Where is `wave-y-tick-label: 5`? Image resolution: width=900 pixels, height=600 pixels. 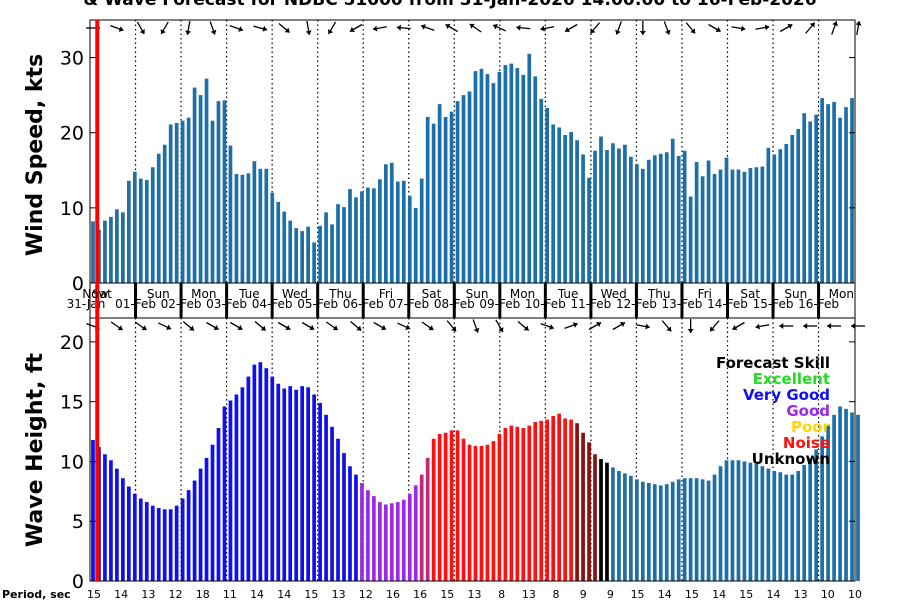
wave-y-tick-label: 5 is located at coordinates (78, 522).